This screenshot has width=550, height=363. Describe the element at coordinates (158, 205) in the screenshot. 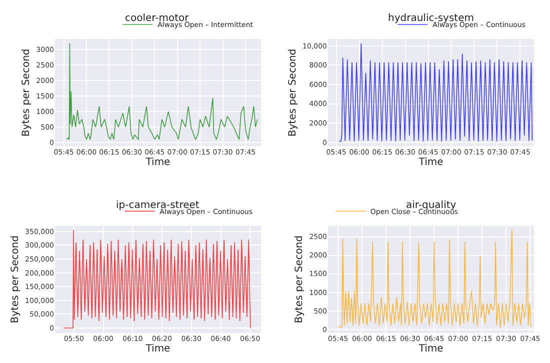

I see `chart-title: ip-camera-street` at that location.